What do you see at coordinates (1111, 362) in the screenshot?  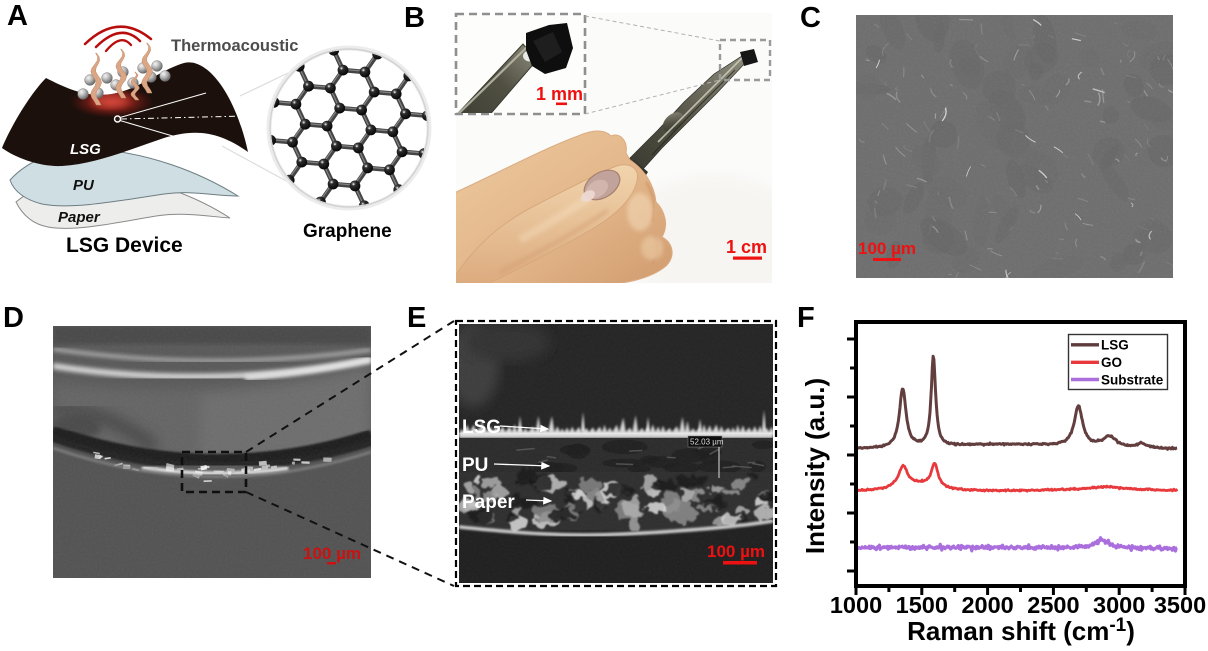 I see `svg-text: GO` at bounding box center [1111, 362].